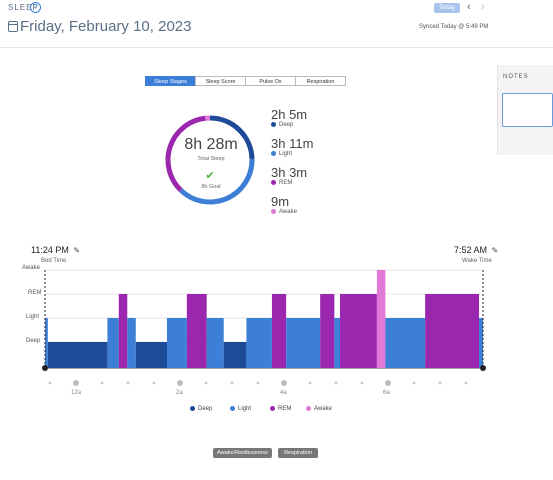 The image size is (553, 480). What do you see at coordinates (454, 27) in the screenshot?
I see `sync-status: Synced Today @ 5:49 PM` at bounding box center [454, 27].